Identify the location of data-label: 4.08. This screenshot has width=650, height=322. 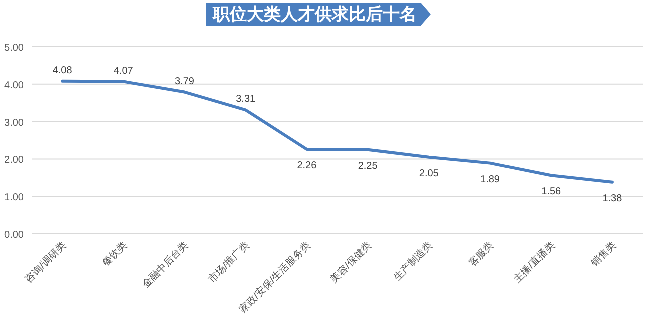
(62, 70).